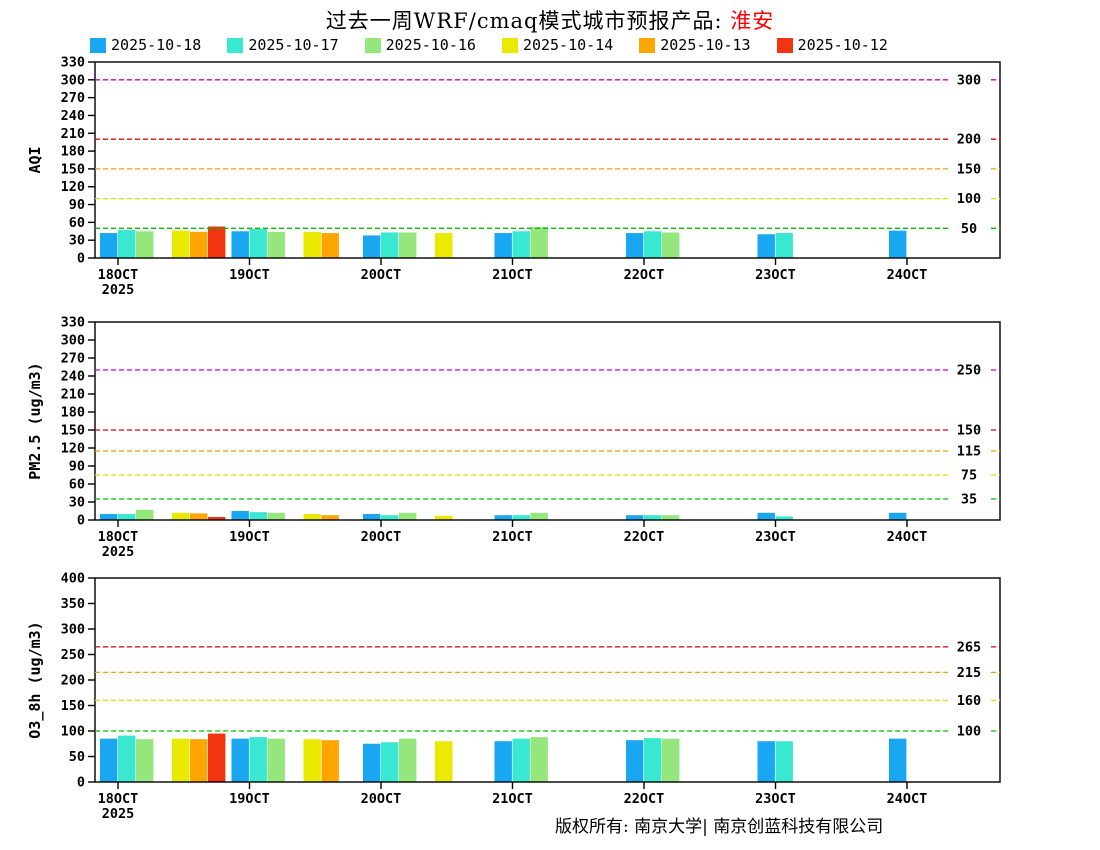 Image resolution: width=1100 pixels, height=850 pixels. I want to click on ref-line-label: 115, so click(969, 452).